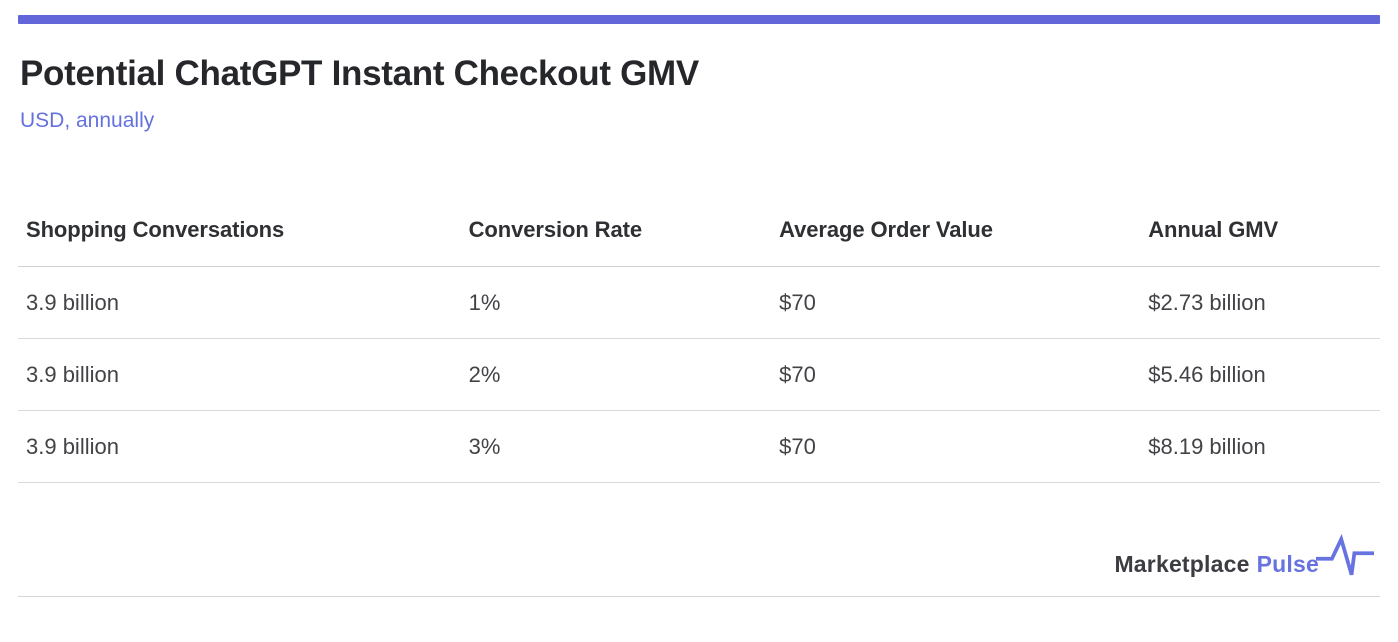 The image size is (1398, 642). I want to click on top-accent-bar, so click(699, 19).